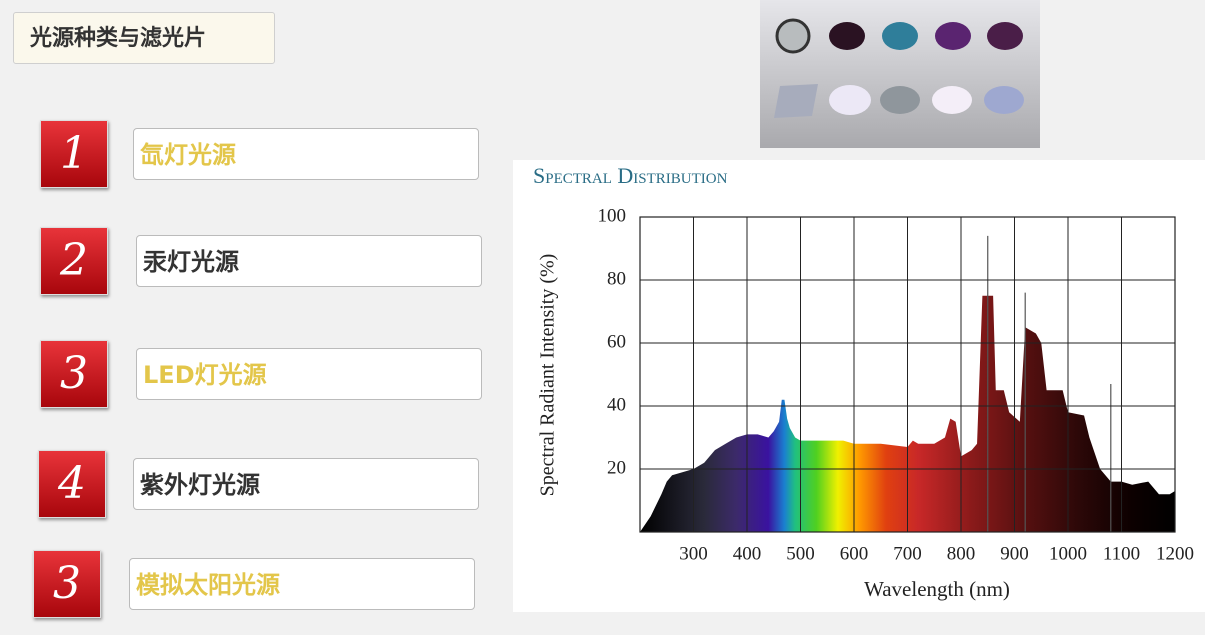 Image resolution: width=1205 pixels, height=635 pixels. Describe the element at coordinates (72, 484) in the screenshot. I see `item-number: 4` at that location.